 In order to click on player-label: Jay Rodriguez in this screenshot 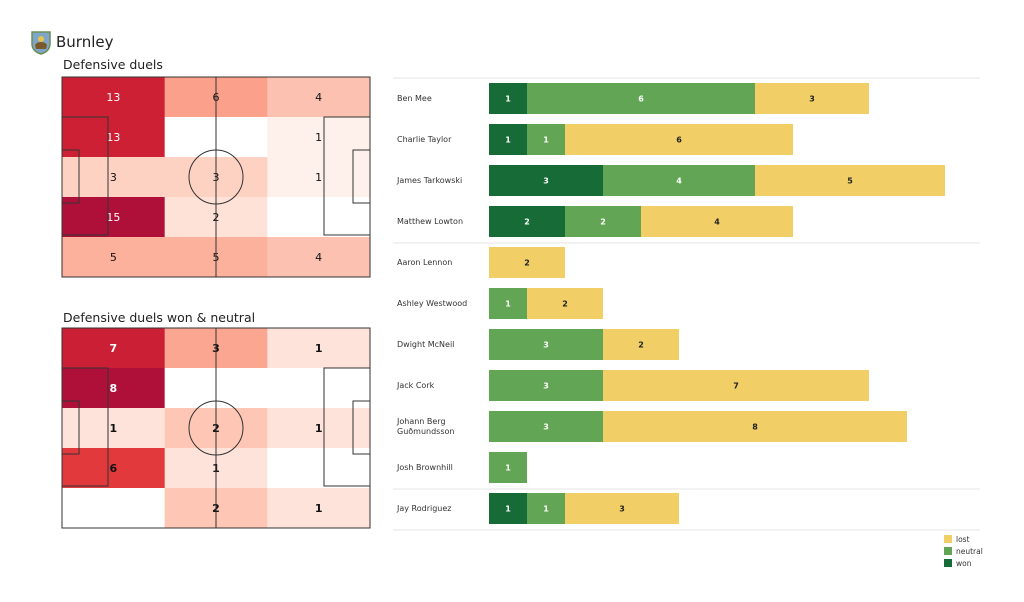, I will do `click(424, 508)`.